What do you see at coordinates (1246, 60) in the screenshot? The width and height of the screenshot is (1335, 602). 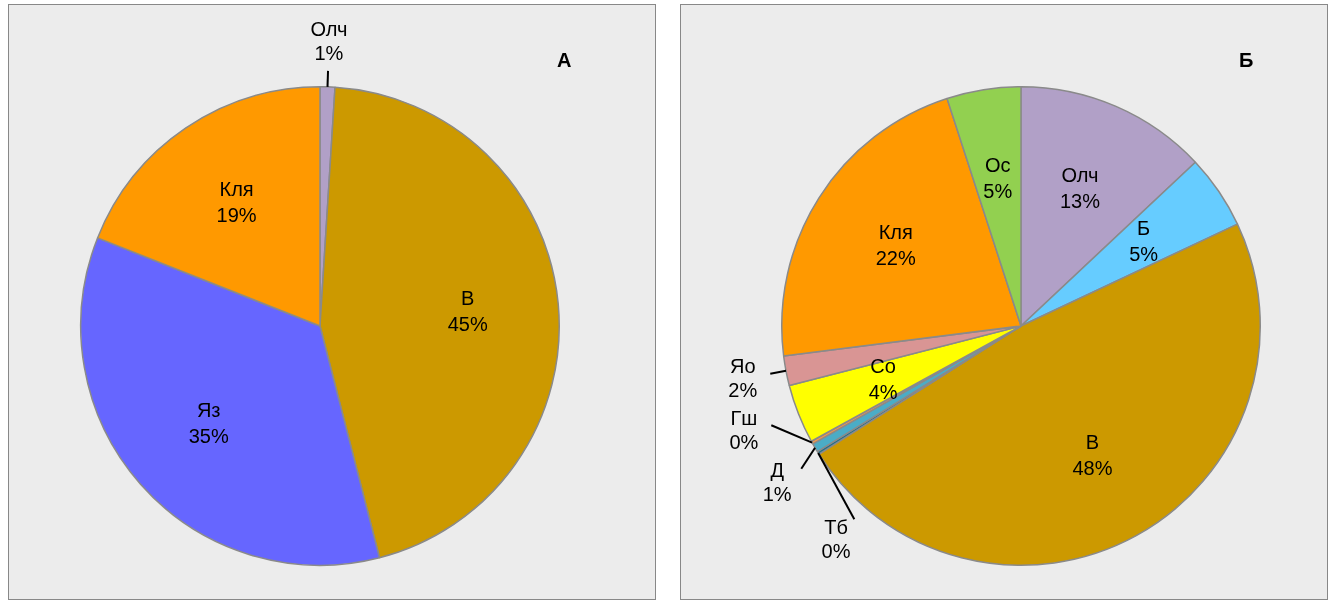 I see `chart-title: Б` at bounding box center [1246, 60].